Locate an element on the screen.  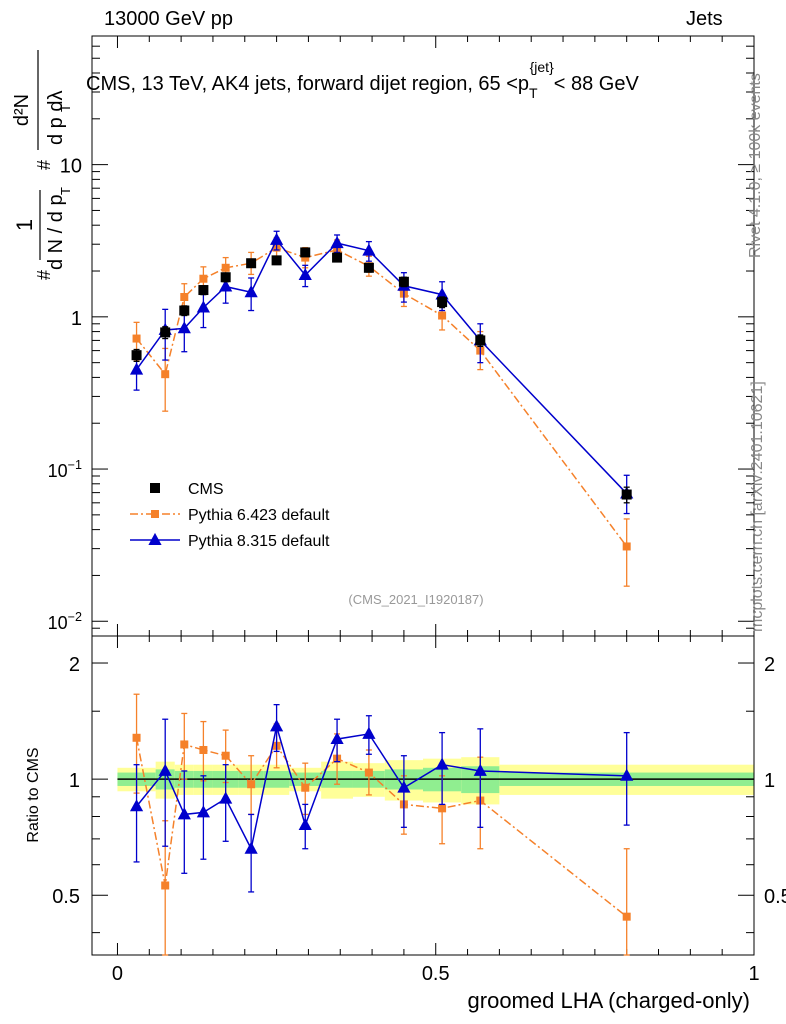
legend-marker-cms is located at coordinates (155, 488).